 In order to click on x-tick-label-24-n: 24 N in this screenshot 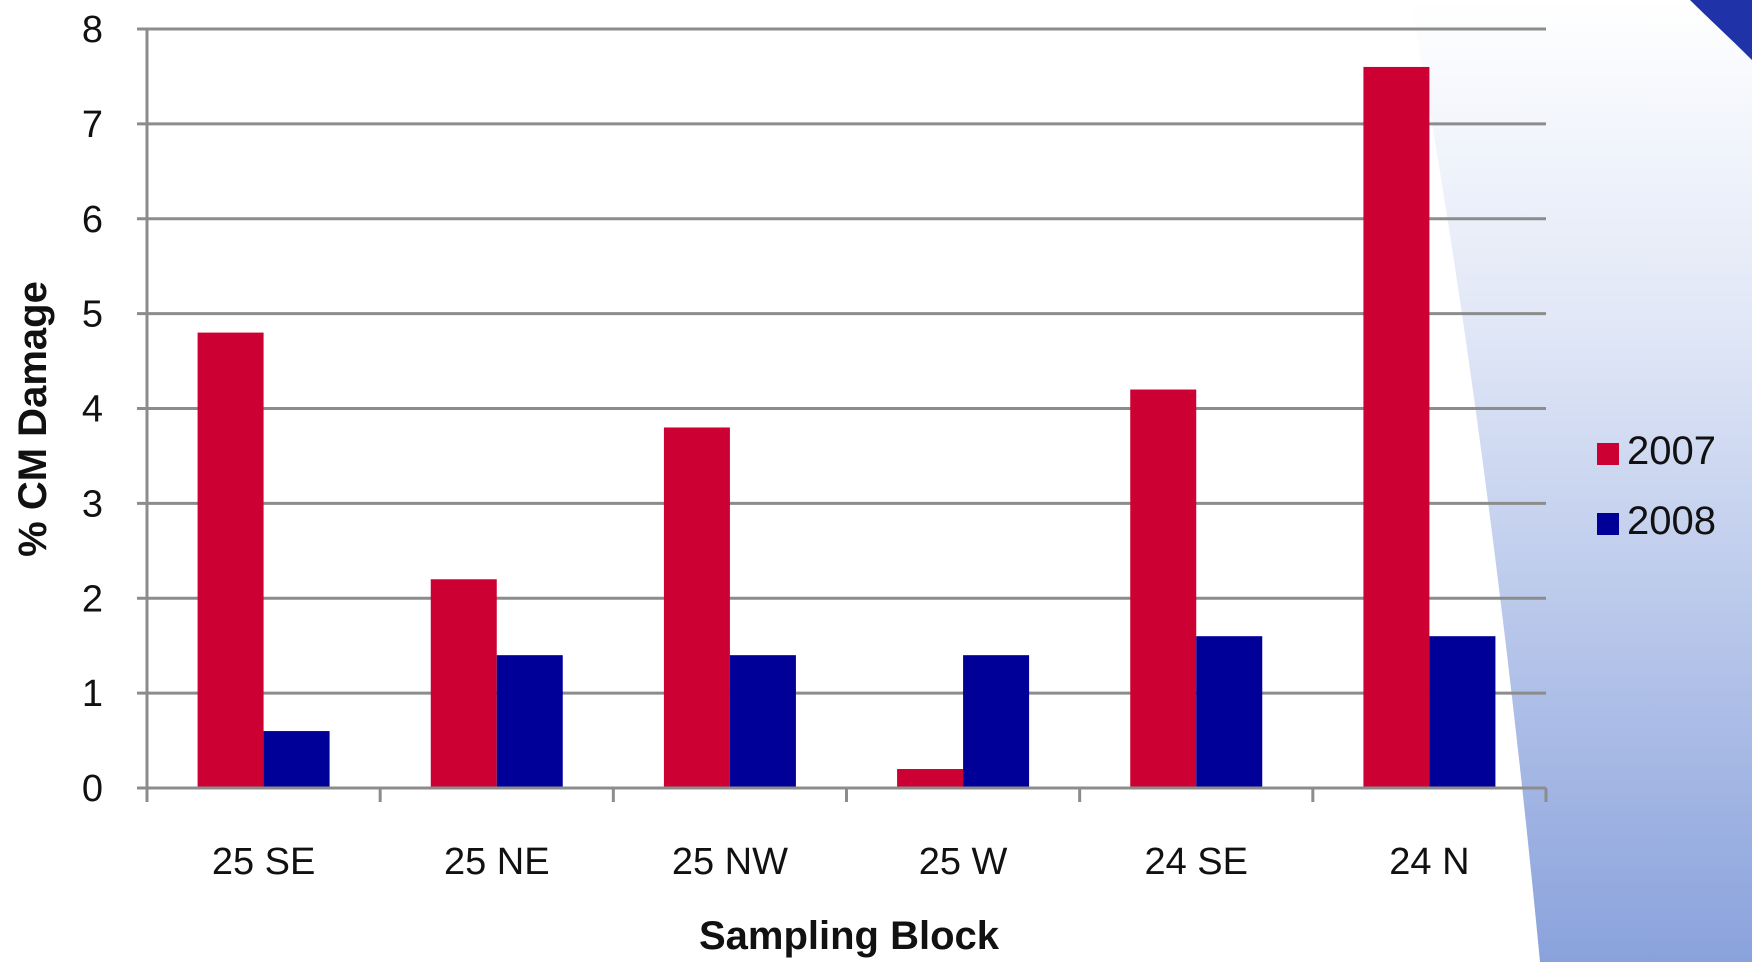, I will do `click(1429, 862)`.